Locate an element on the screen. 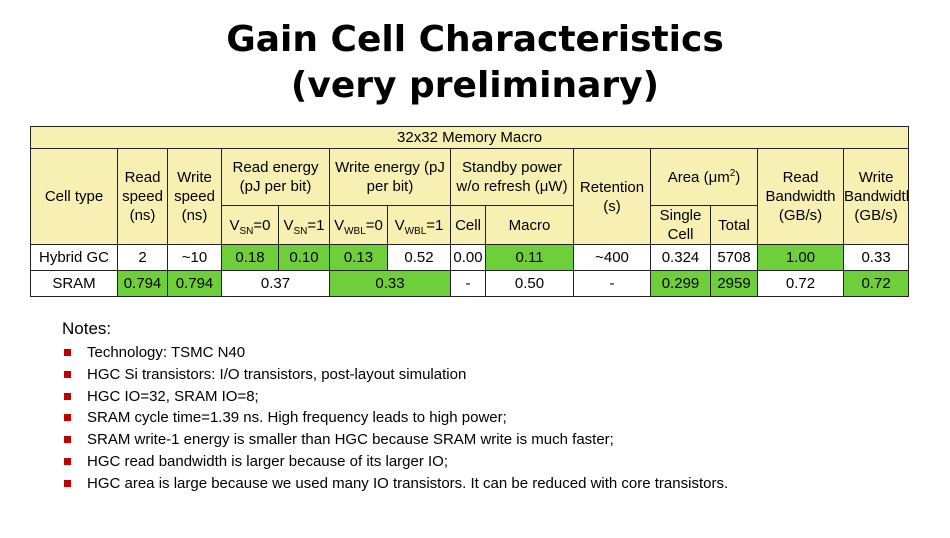 This screenshot has width=950, height=538. sram-read-speed: 0.794 is located at coordinates (142, 283).